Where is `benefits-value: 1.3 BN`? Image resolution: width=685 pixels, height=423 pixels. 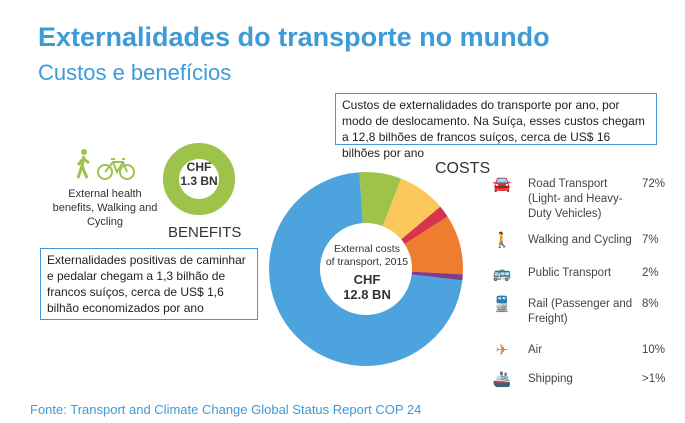
benefits-value: 1.3 BN is located at coordinates (199, 181).